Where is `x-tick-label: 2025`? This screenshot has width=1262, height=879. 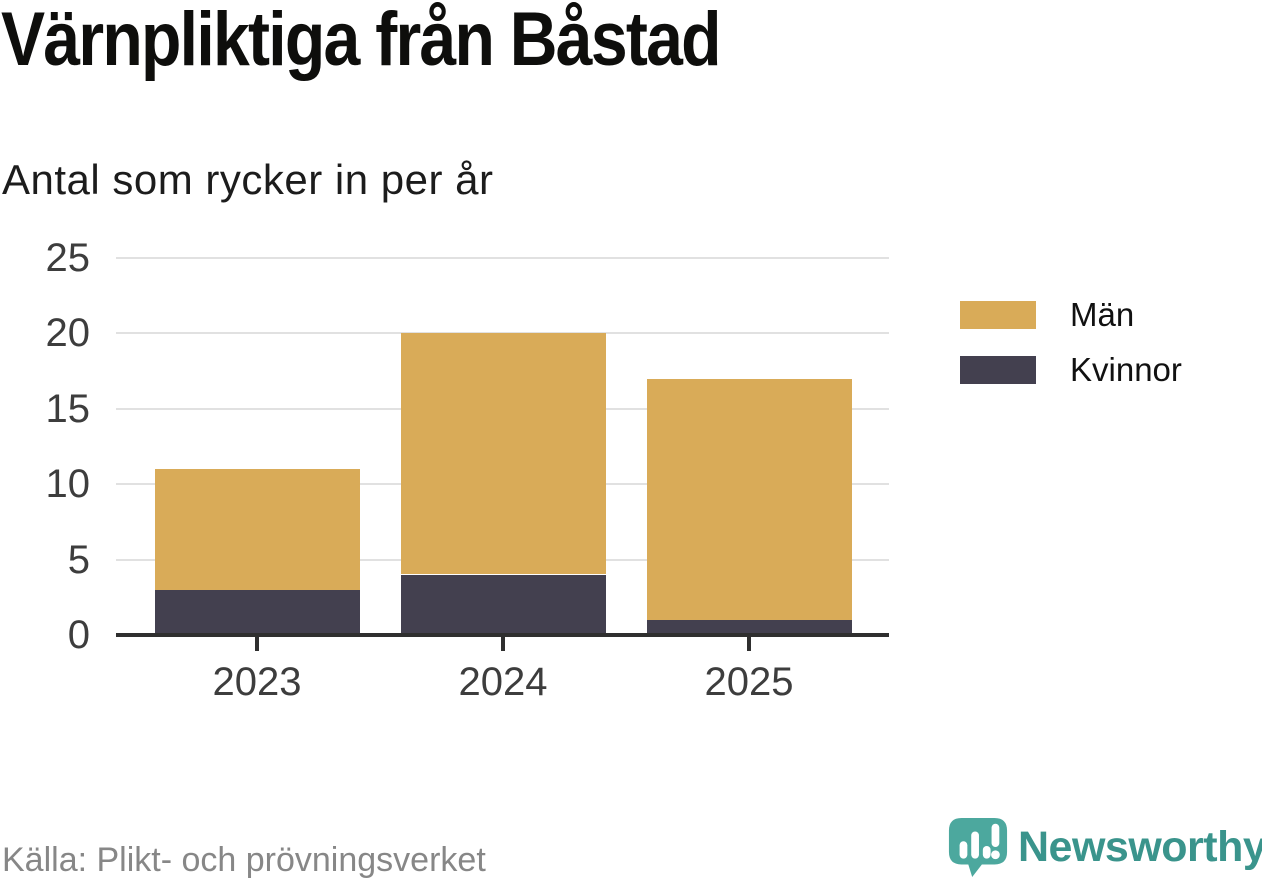
x-tick-label: 2025 is located at coordinates (749, 682).